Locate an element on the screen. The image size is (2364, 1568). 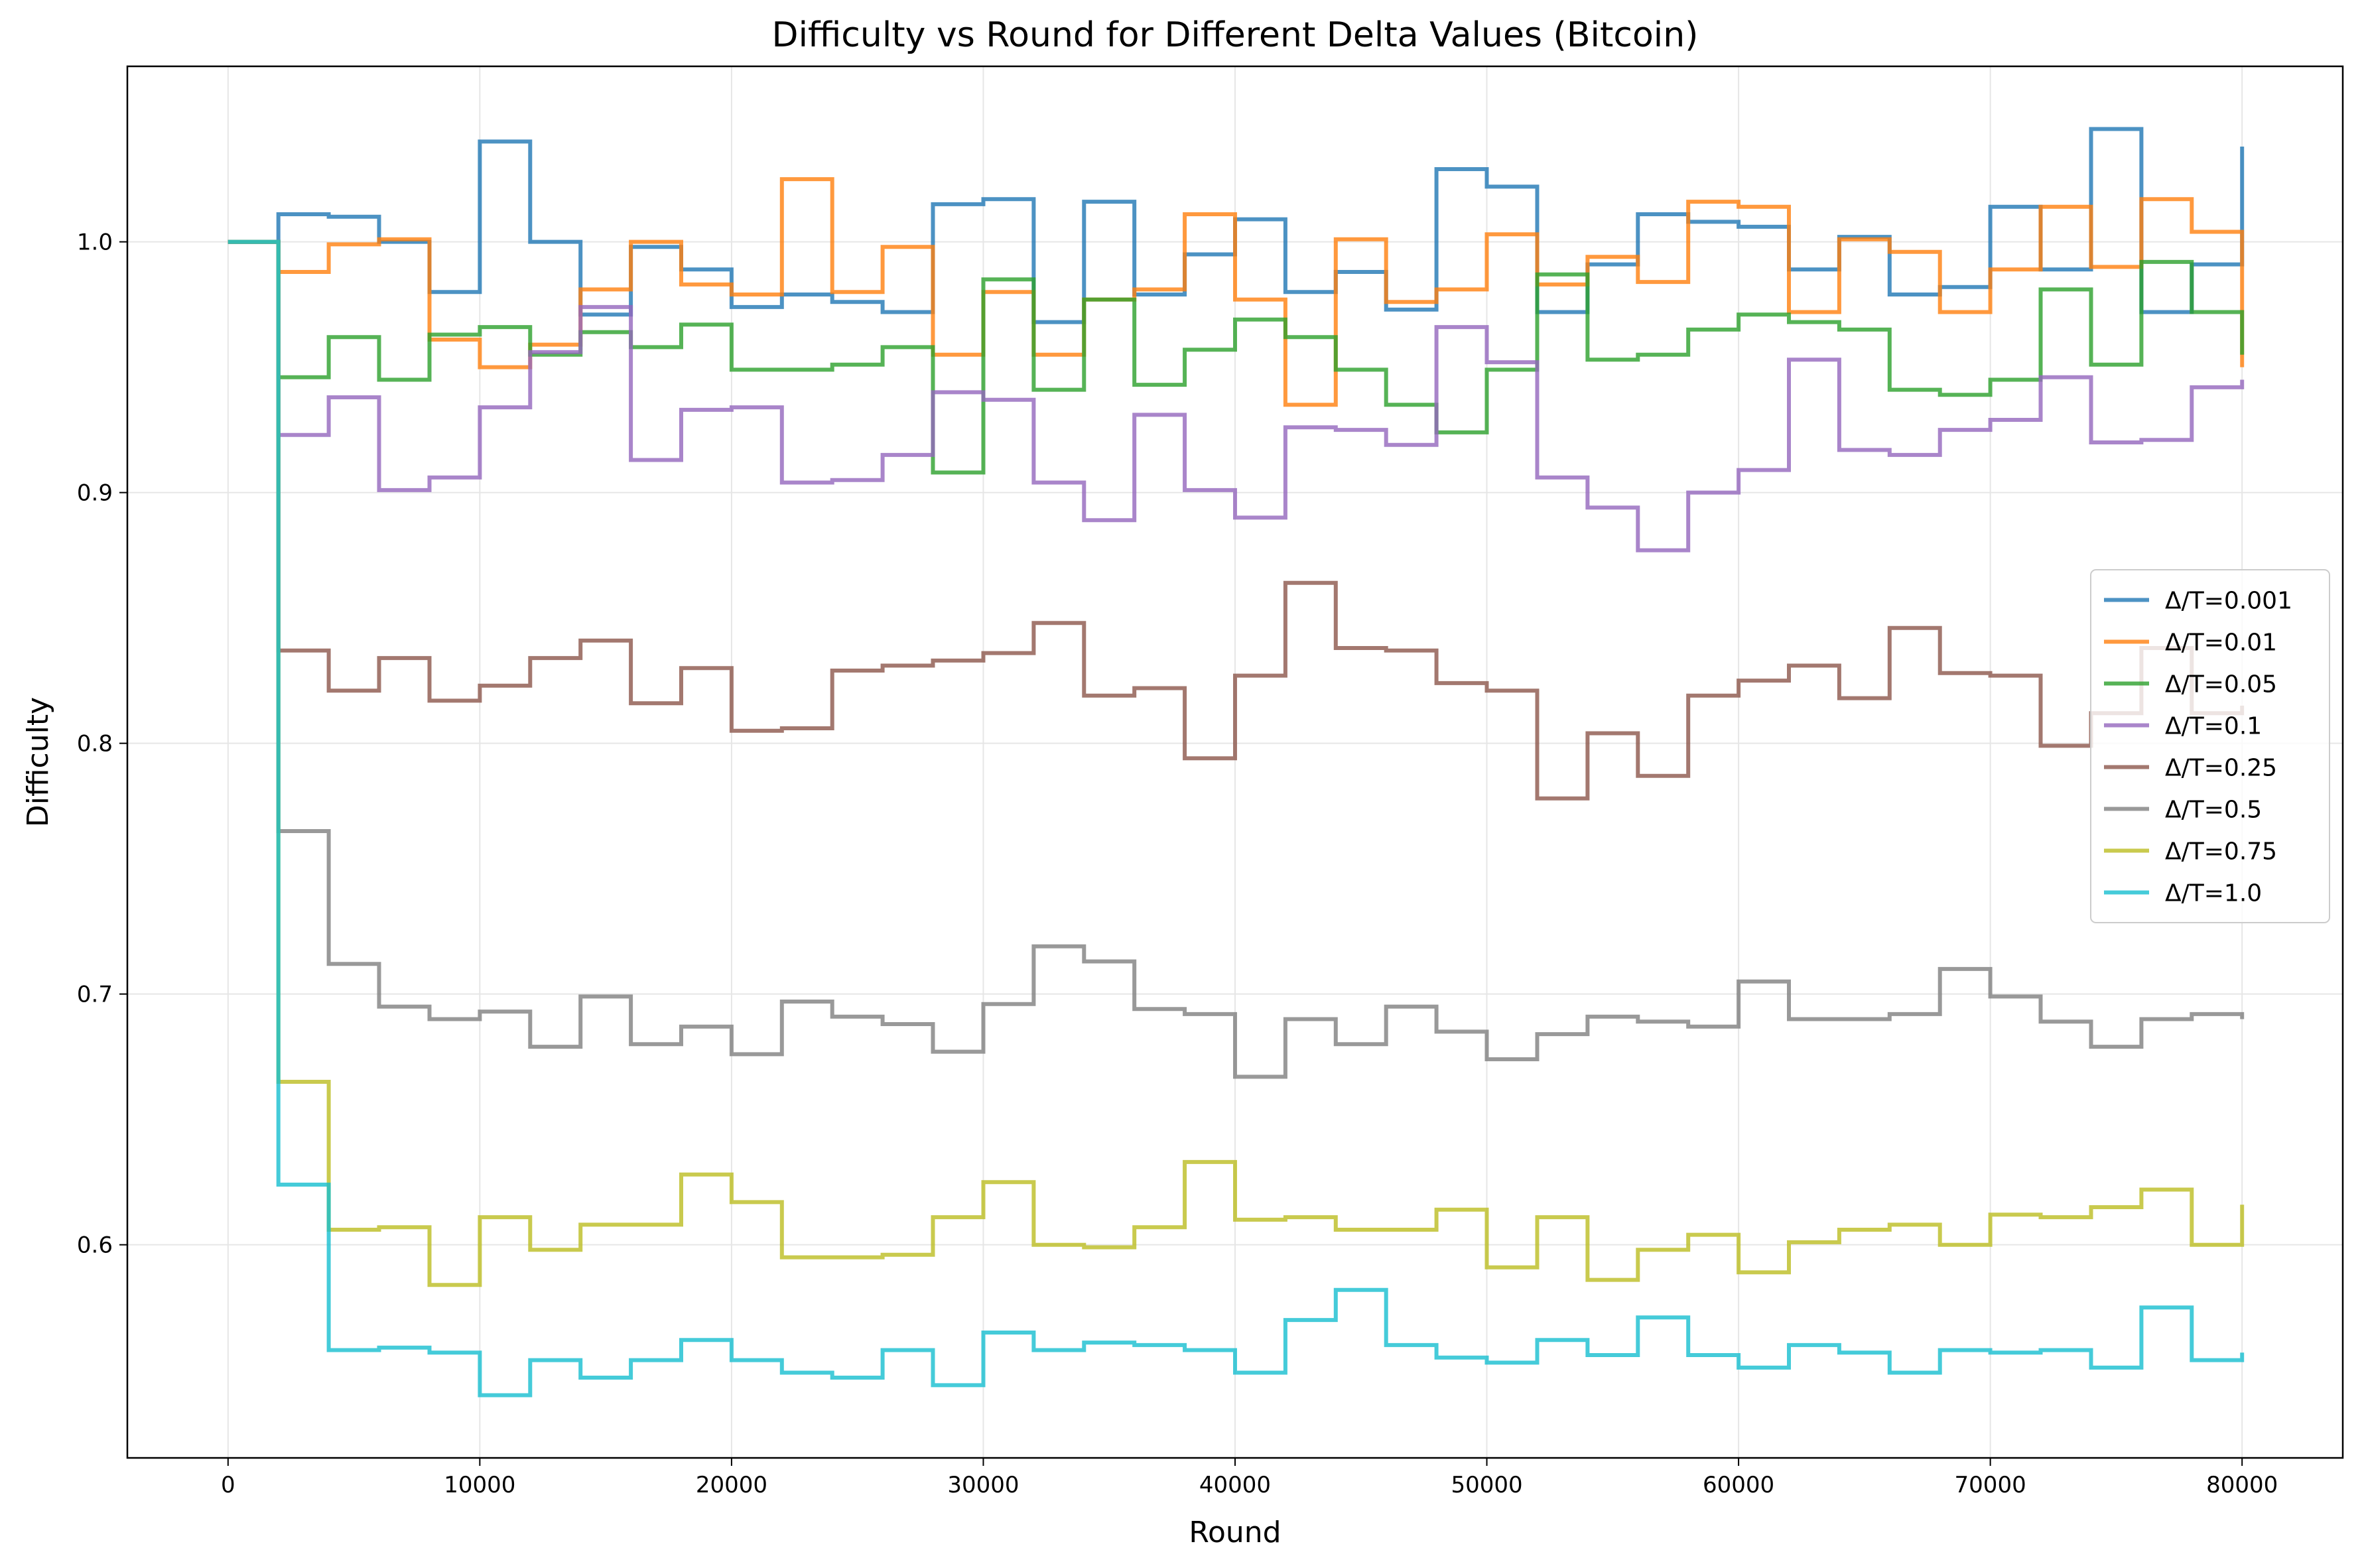
legend-label-6: Δ/T=0.75 is located at coordinates (2221, 852).